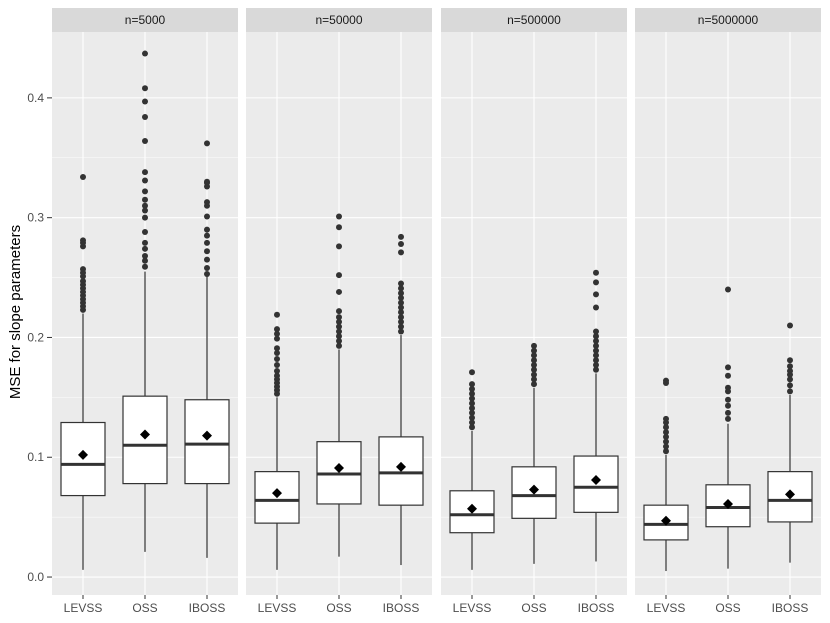  I want to click on facet-strip-label: n=5000000, so click(728, 20).